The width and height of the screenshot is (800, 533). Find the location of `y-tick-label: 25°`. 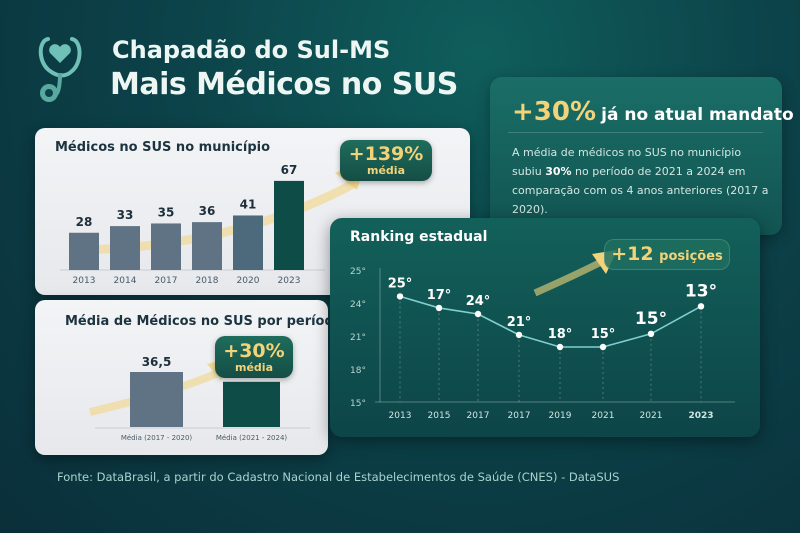

y-tick-label: 25° is located at coordinates (358, 272).